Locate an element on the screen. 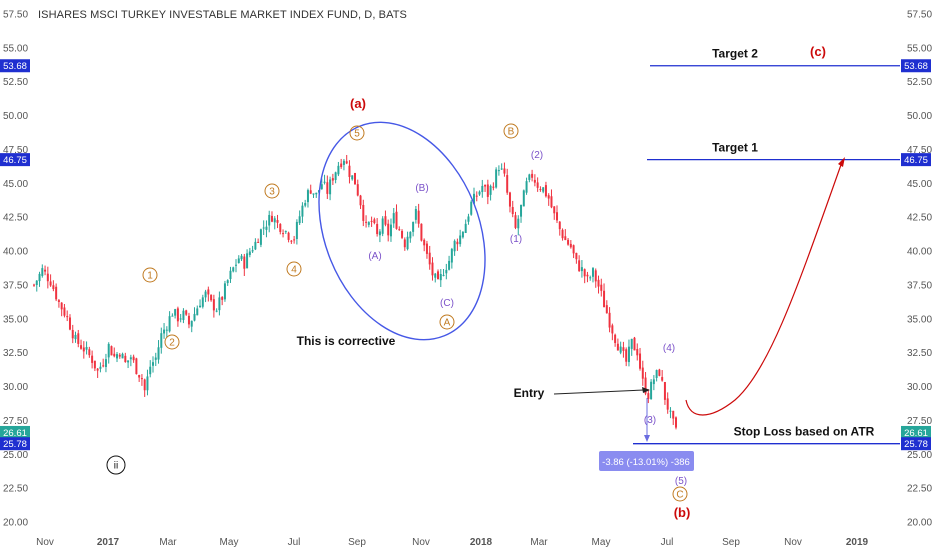 This screenshot has width=932, height=550. y-tick-right-12: 27.50 is located at coordinates (919, 421).